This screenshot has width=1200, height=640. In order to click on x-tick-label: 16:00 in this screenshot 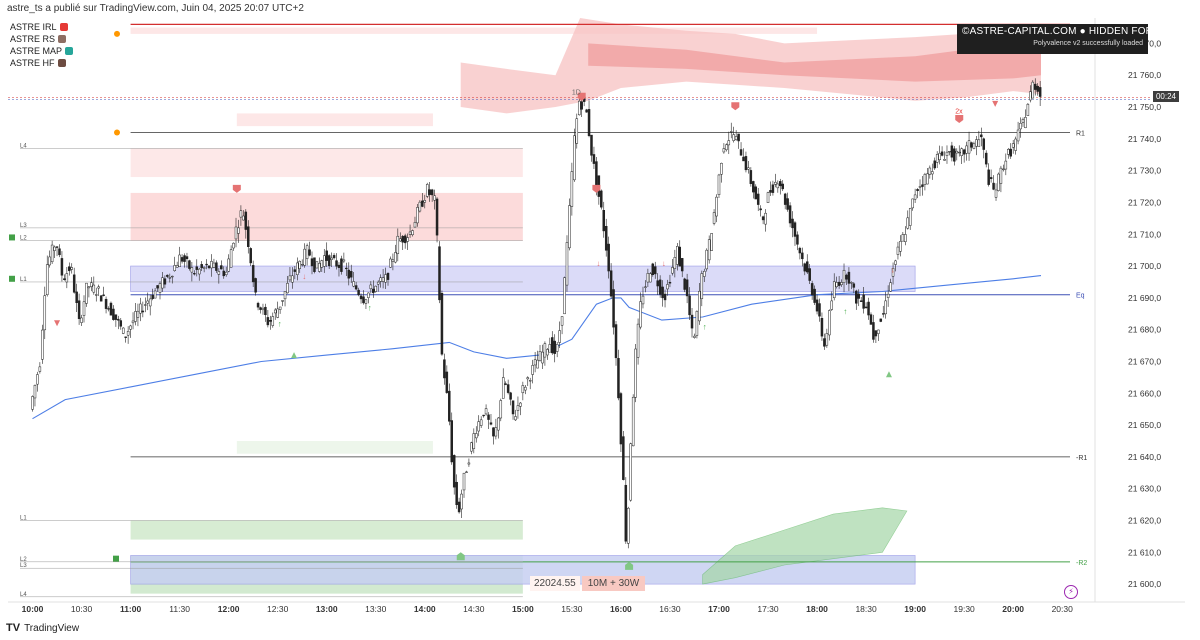, I will do `click(621, 609)`.